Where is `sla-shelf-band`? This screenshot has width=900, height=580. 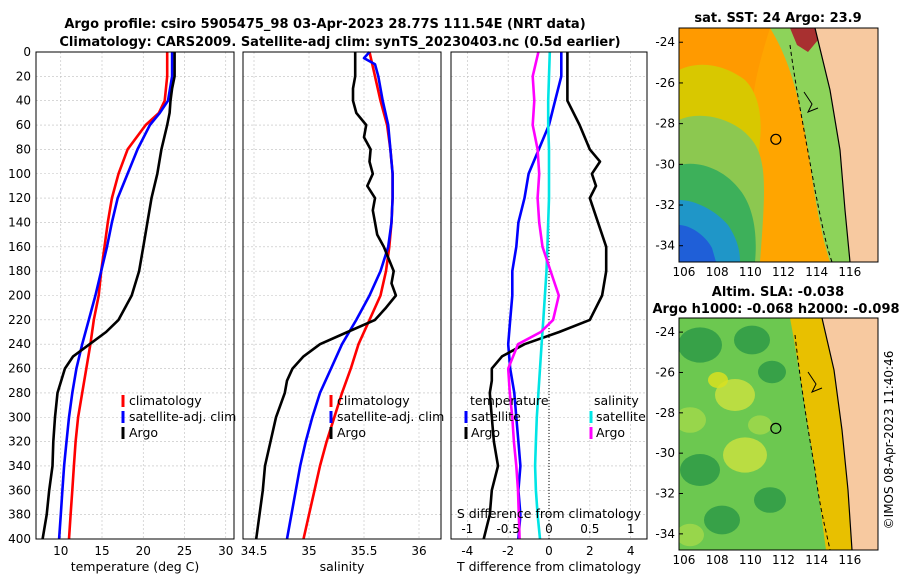 sla-shelf-band is located at coordinates (821, 434).